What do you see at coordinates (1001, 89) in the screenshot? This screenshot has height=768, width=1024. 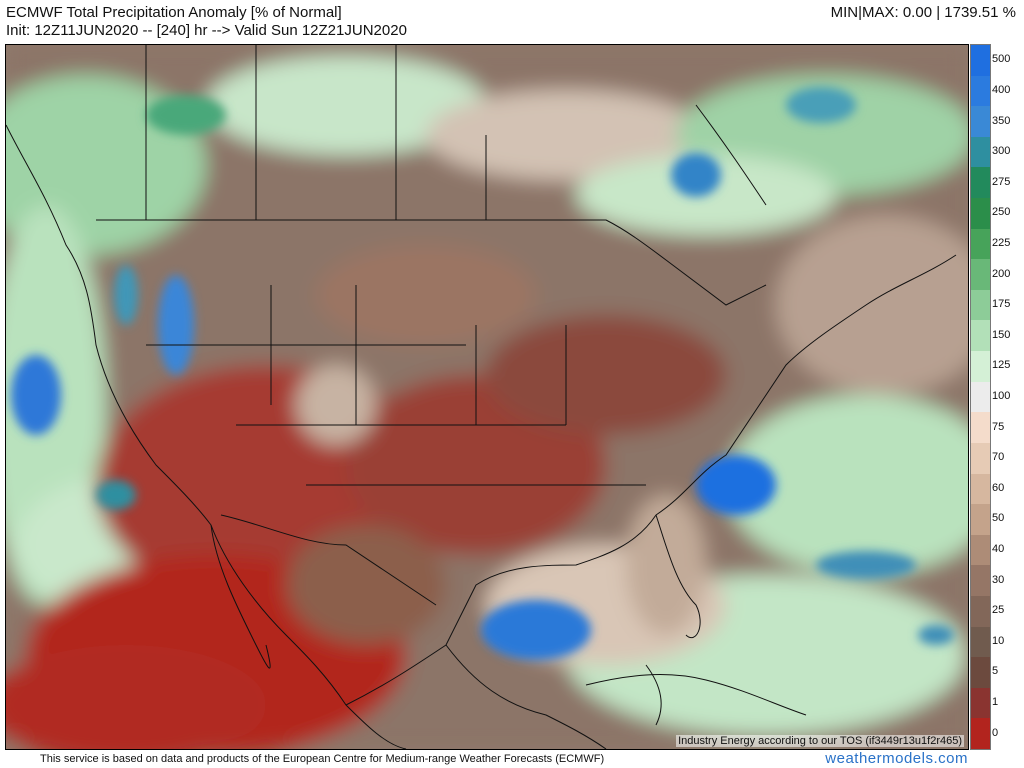 I see `color-scale-label: 400` at bounding box center [1001, 89].